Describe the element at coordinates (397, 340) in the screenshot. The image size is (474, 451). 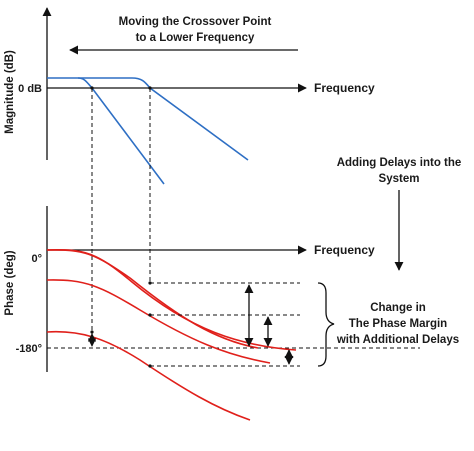
I see `bracket-annotation-line3: with Additional Delays` at that location.